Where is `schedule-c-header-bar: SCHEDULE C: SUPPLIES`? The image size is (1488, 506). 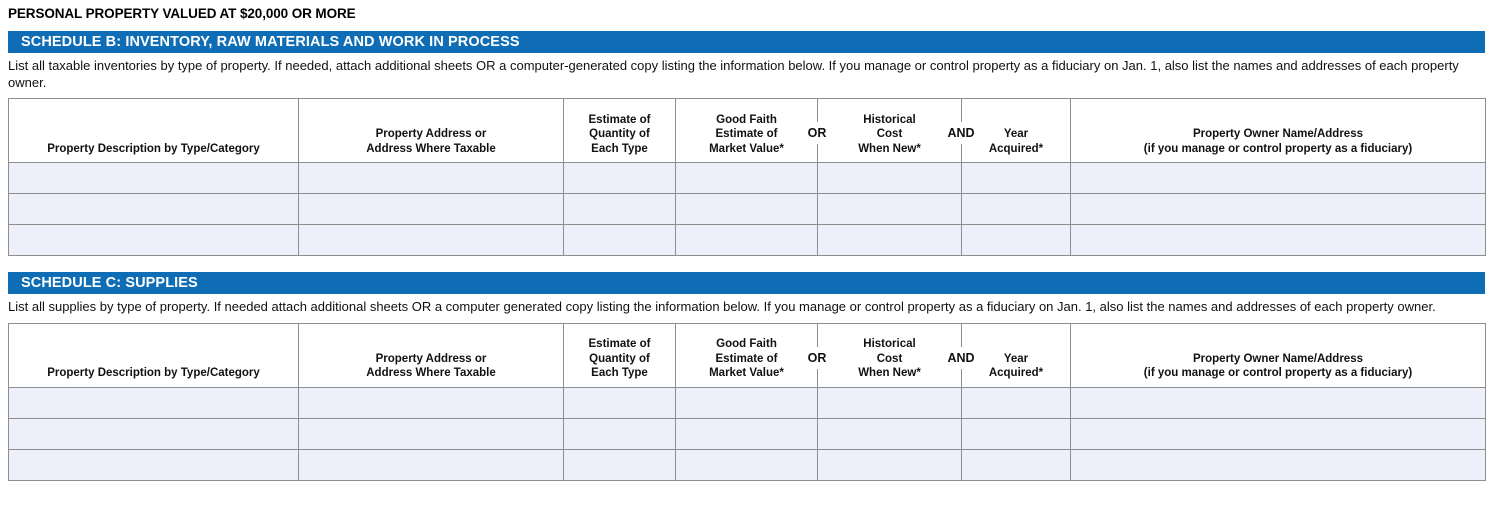
schedule-c-header-bar: SCHEDULE C: SUPPLIES is located at coordinates (746, 283).